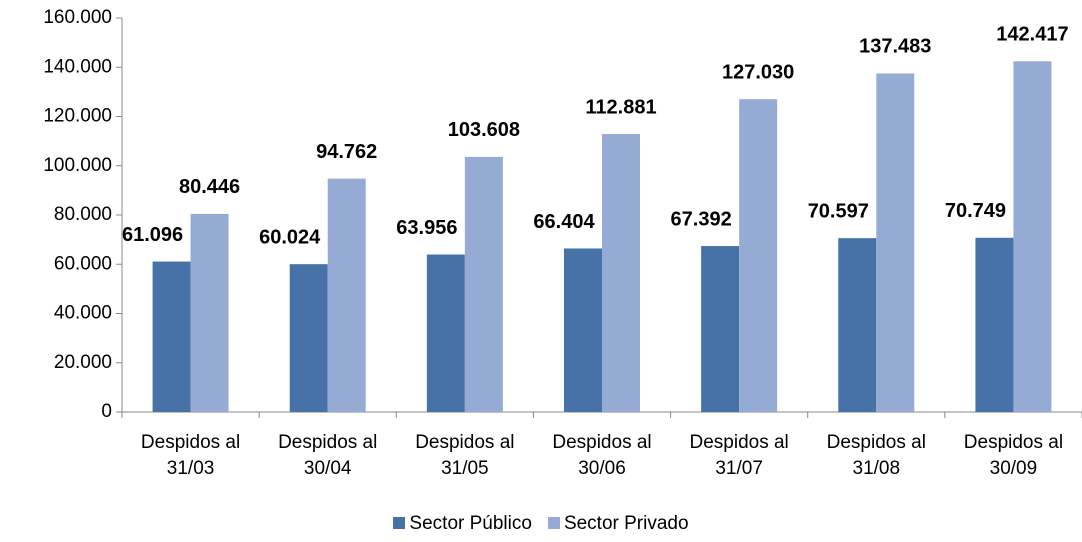 The width and height of the screenshot is (1082, 542). Describe the element at coordinates (1013, 455) in the screenshot. I see `x-tick-label: Despidos al 30/09` at that location.